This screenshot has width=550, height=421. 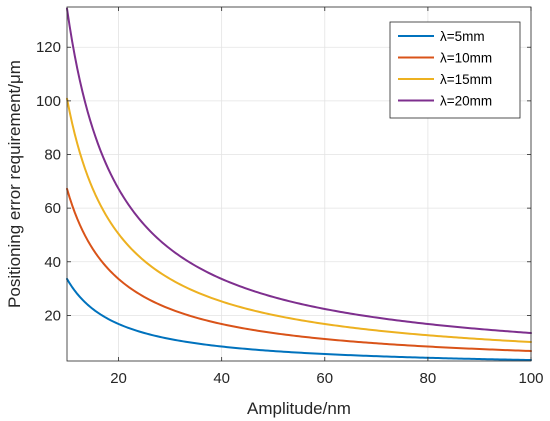 I want to click on y-tick-label: 20, so click(x=52, y=315).